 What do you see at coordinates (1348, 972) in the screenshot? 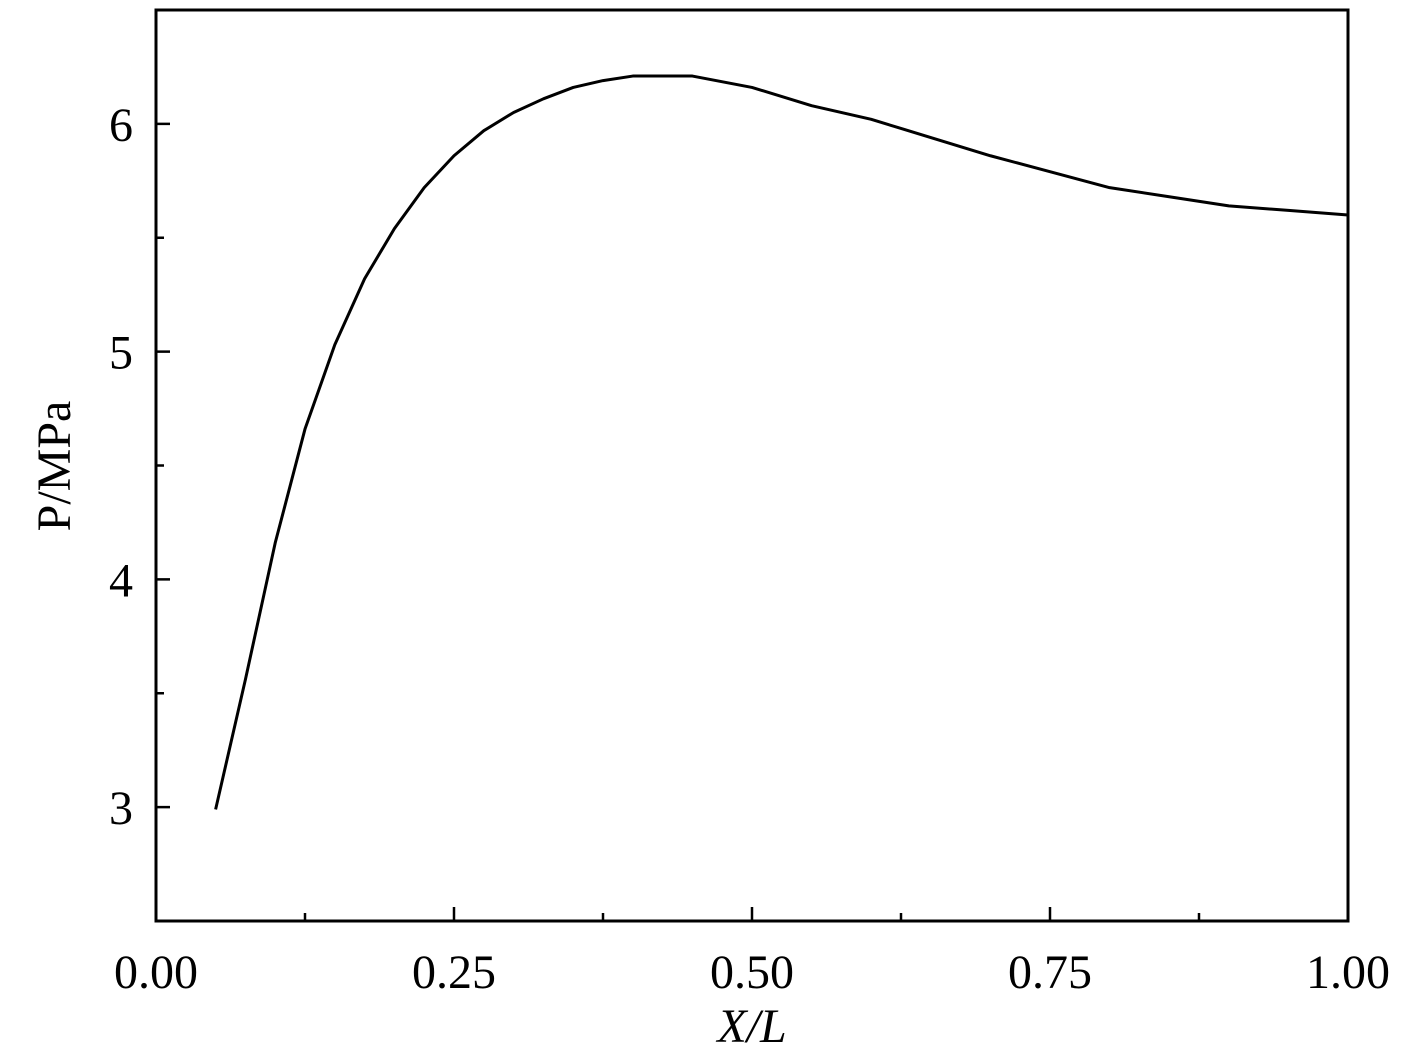
I see `x-tick-label: 1.00` at bounding box center [1348, 972].